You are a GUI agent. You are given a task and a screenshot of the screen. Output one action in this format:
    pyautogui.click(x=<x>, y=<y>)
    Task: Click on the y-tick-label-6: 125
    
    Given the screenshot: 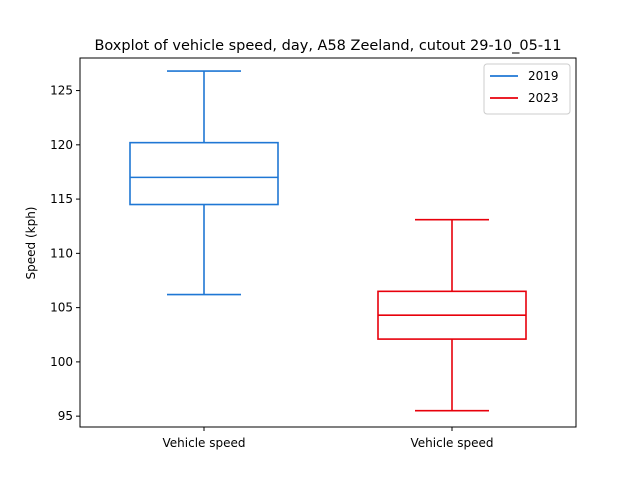 What is the action you would take?
    pyautogui.click(x=61, y=91)
    